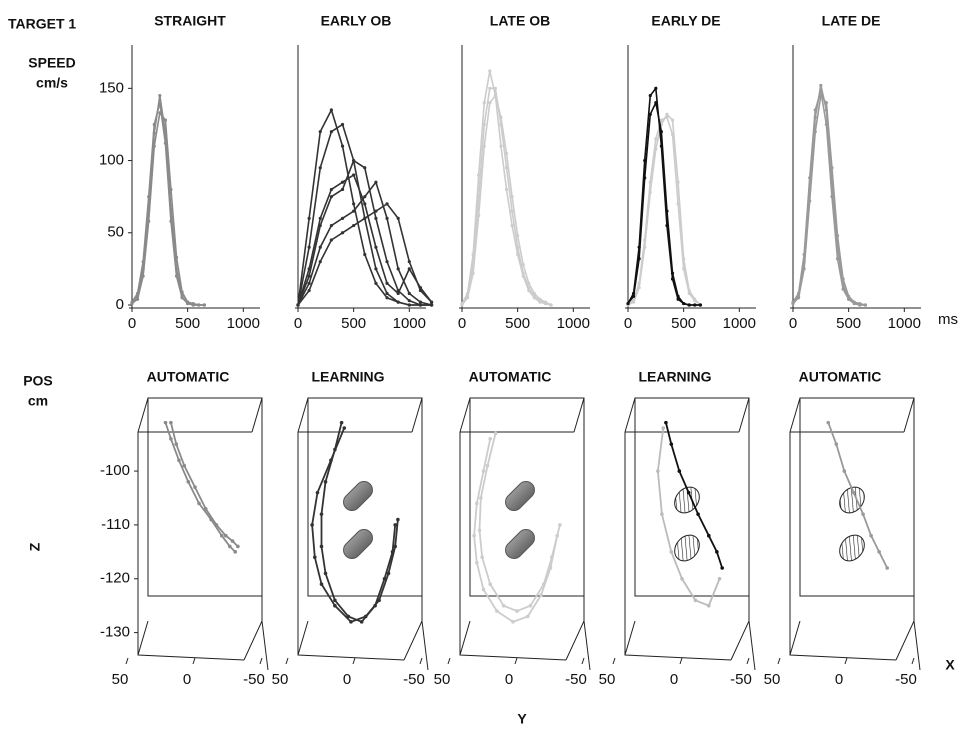 This screenshot has height=730, width=959. What do you see at coordinates (628, 323) in the screenshot?
I see `x-tick-label: 0` at bounding box center [628, 323].